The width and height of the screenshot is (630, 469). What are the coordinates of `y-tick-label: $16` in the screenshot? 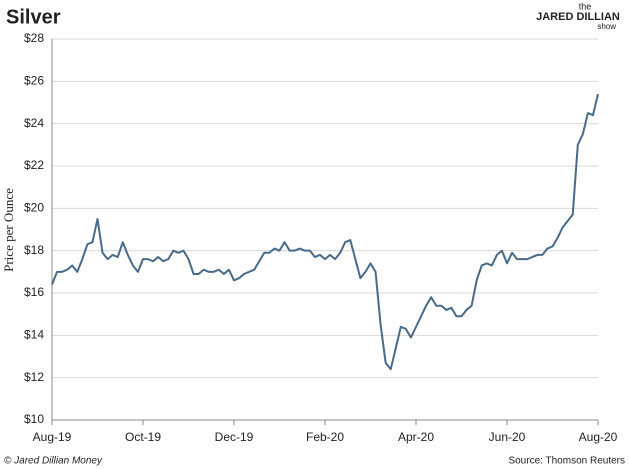 It's located at (34, 292).